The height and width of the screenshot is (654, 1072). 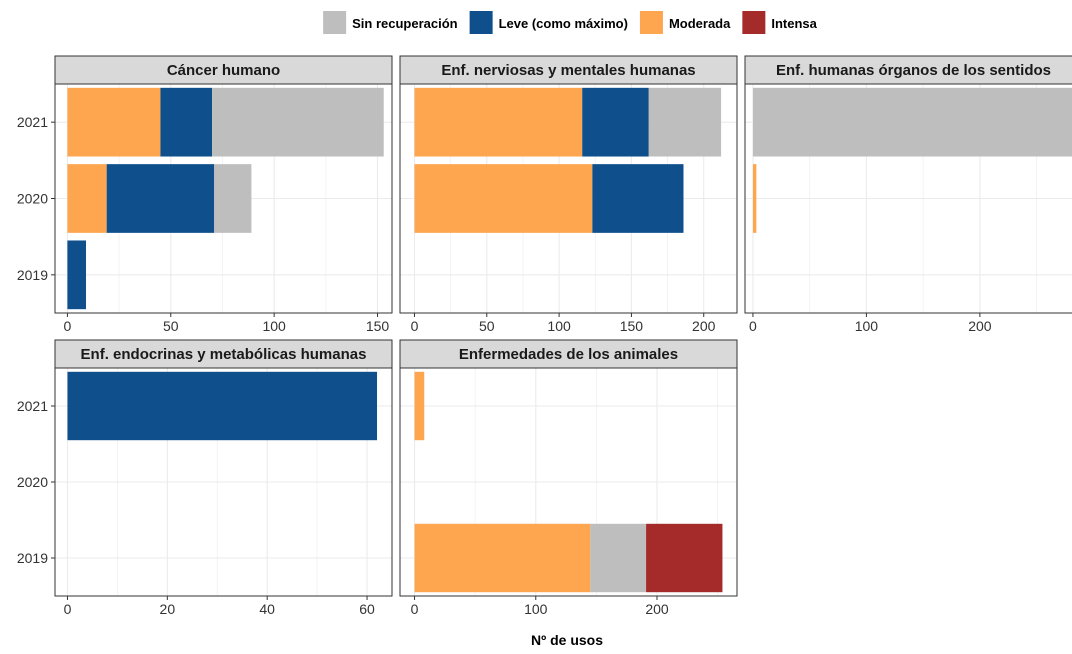 I want to click on legend-swatch-sin-recuperacion, so click(x=335, y=22).